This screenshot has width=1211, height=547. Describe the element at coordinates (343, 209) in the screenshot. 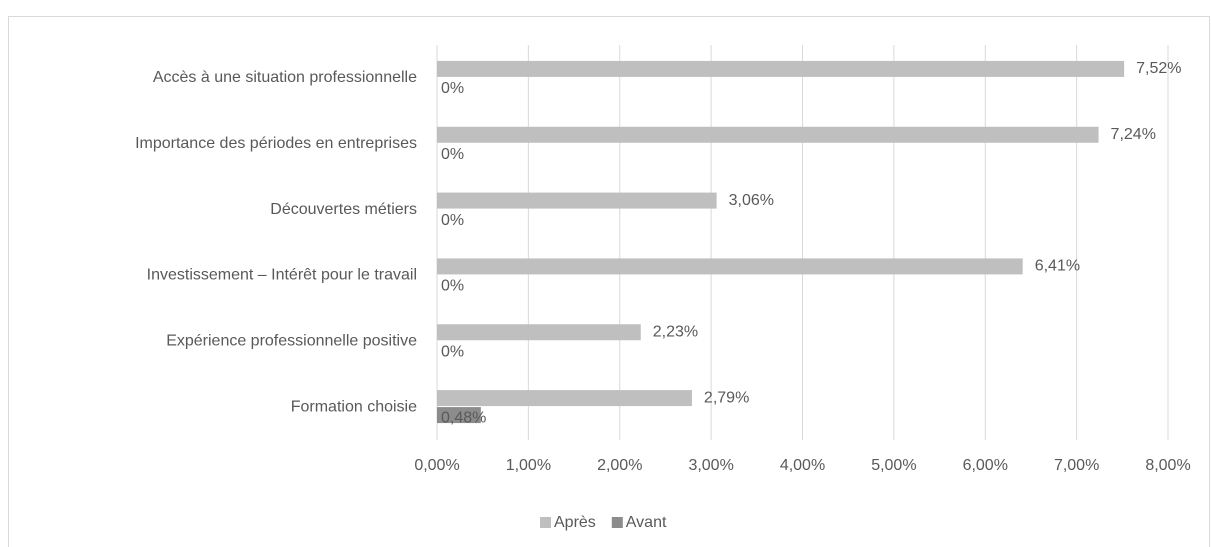

I see `y-tick-label: Découvertes métiers` at that location.